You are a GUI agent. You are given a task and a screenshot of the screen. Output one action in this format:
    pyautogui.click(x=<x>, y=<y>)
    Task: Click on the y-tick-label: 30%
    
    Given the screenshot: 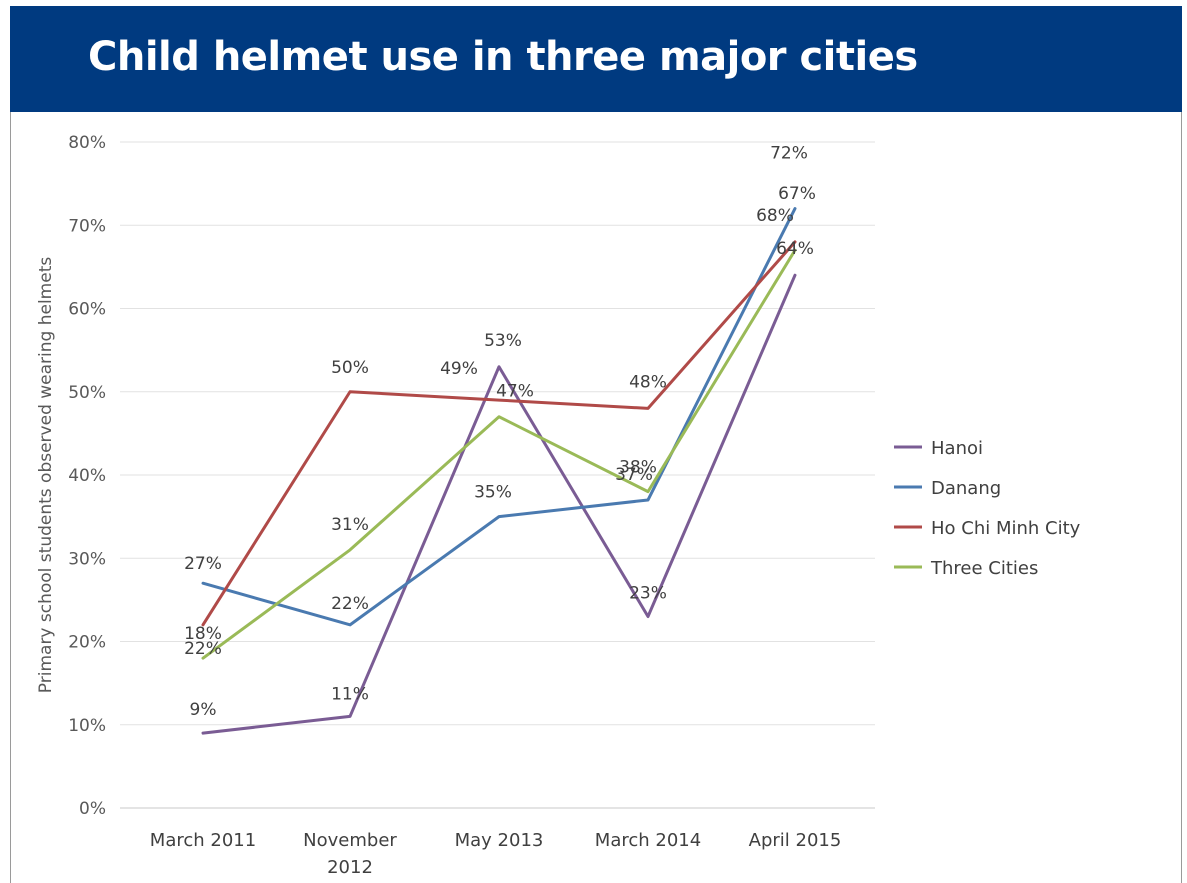 What is the action you would take?
    pyautogui.click(x=87, y=559)
    